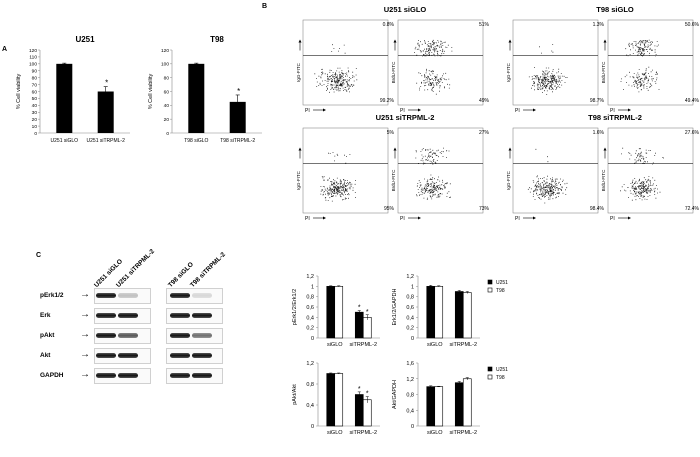 The height and width of the screenshot is (457, 700). Describe the element at coordinates (410, 329) in the screenshot. I see `y-tick-label: 0,2` at that location.